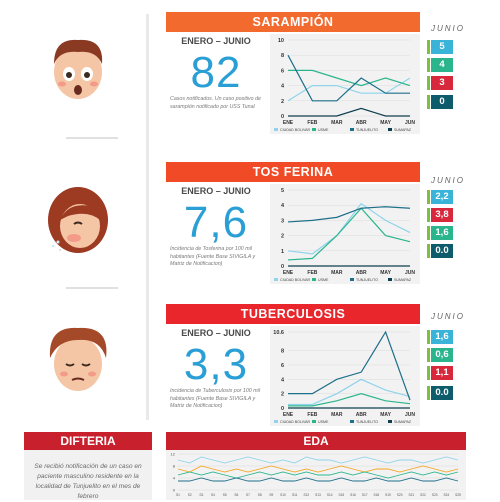 The width and height of the screenshot is (500, 502). What do you see at coordinates (225, 495) in the screenshot?
I see `x-tick-label: S5` at bounding box center [225, 495].